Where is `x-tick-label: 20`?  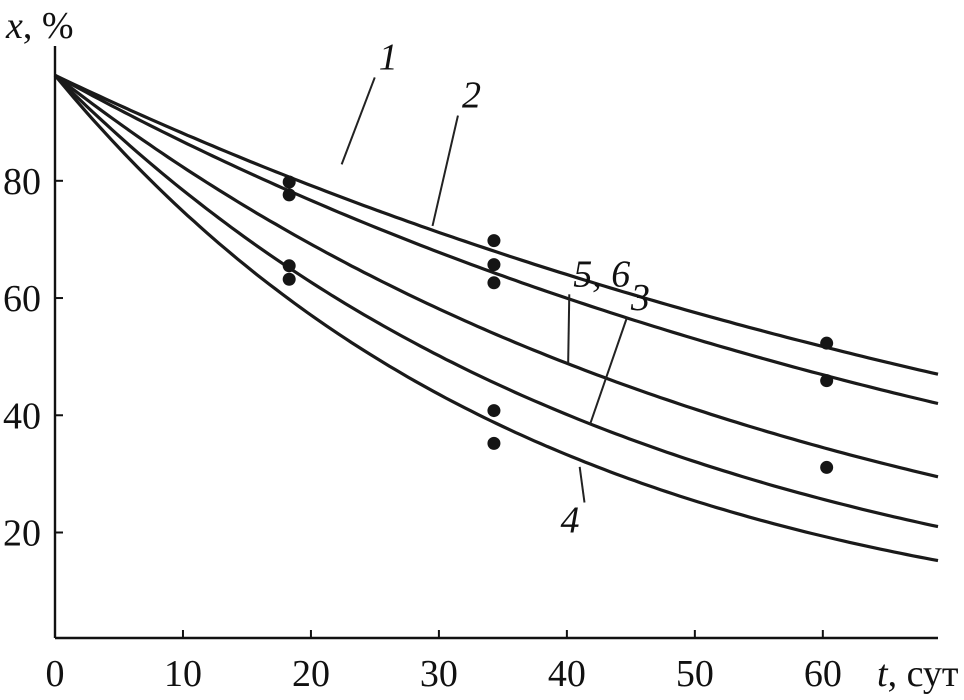 x-tick-label: 20 is located at coordinates (311, 674).